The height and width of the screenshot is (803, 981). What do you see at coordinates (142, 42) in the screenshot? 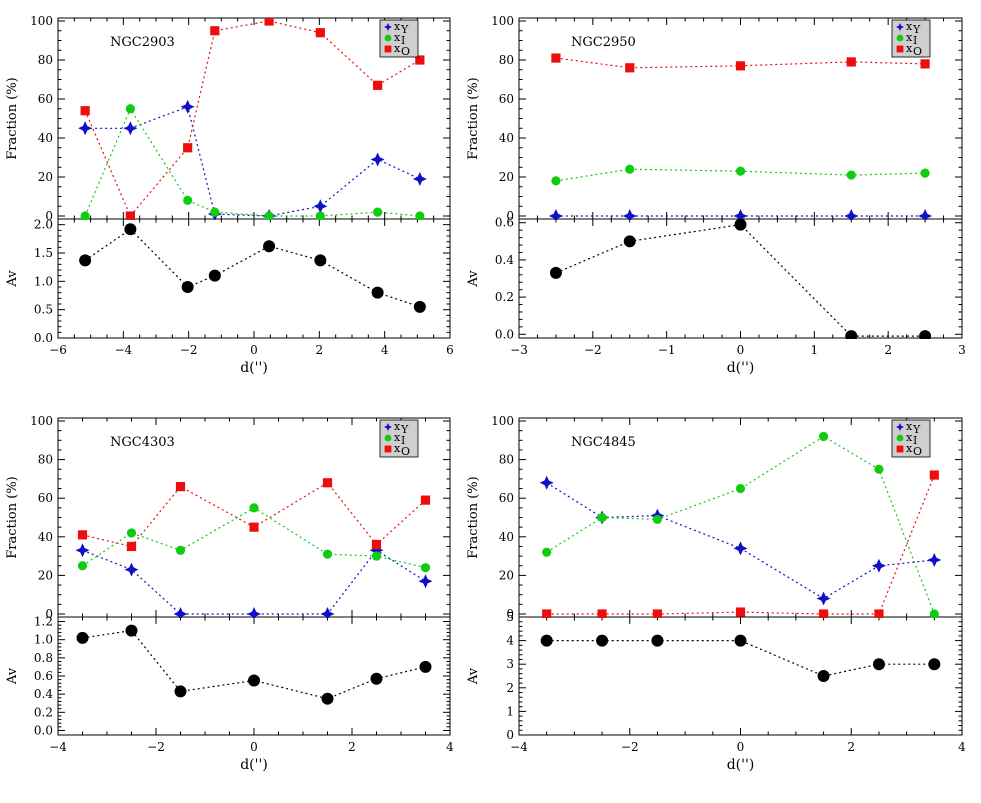
I see `galaxy-name-label: NGC2903` at bounding box center [142, 42].